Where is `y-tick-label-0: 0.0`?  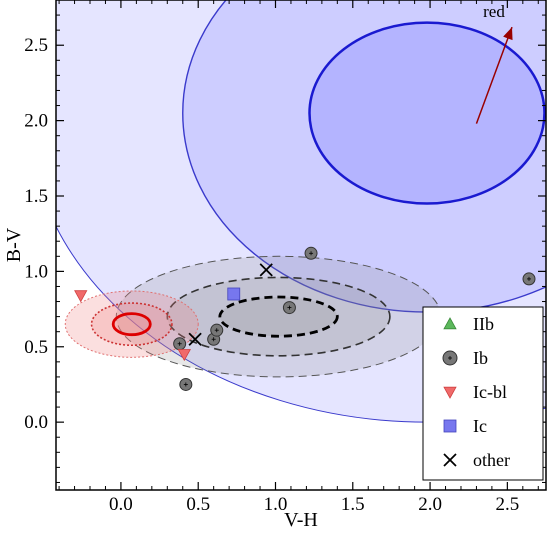
y-tick-label-0: 0.0 is located at coordinates (36, 422).